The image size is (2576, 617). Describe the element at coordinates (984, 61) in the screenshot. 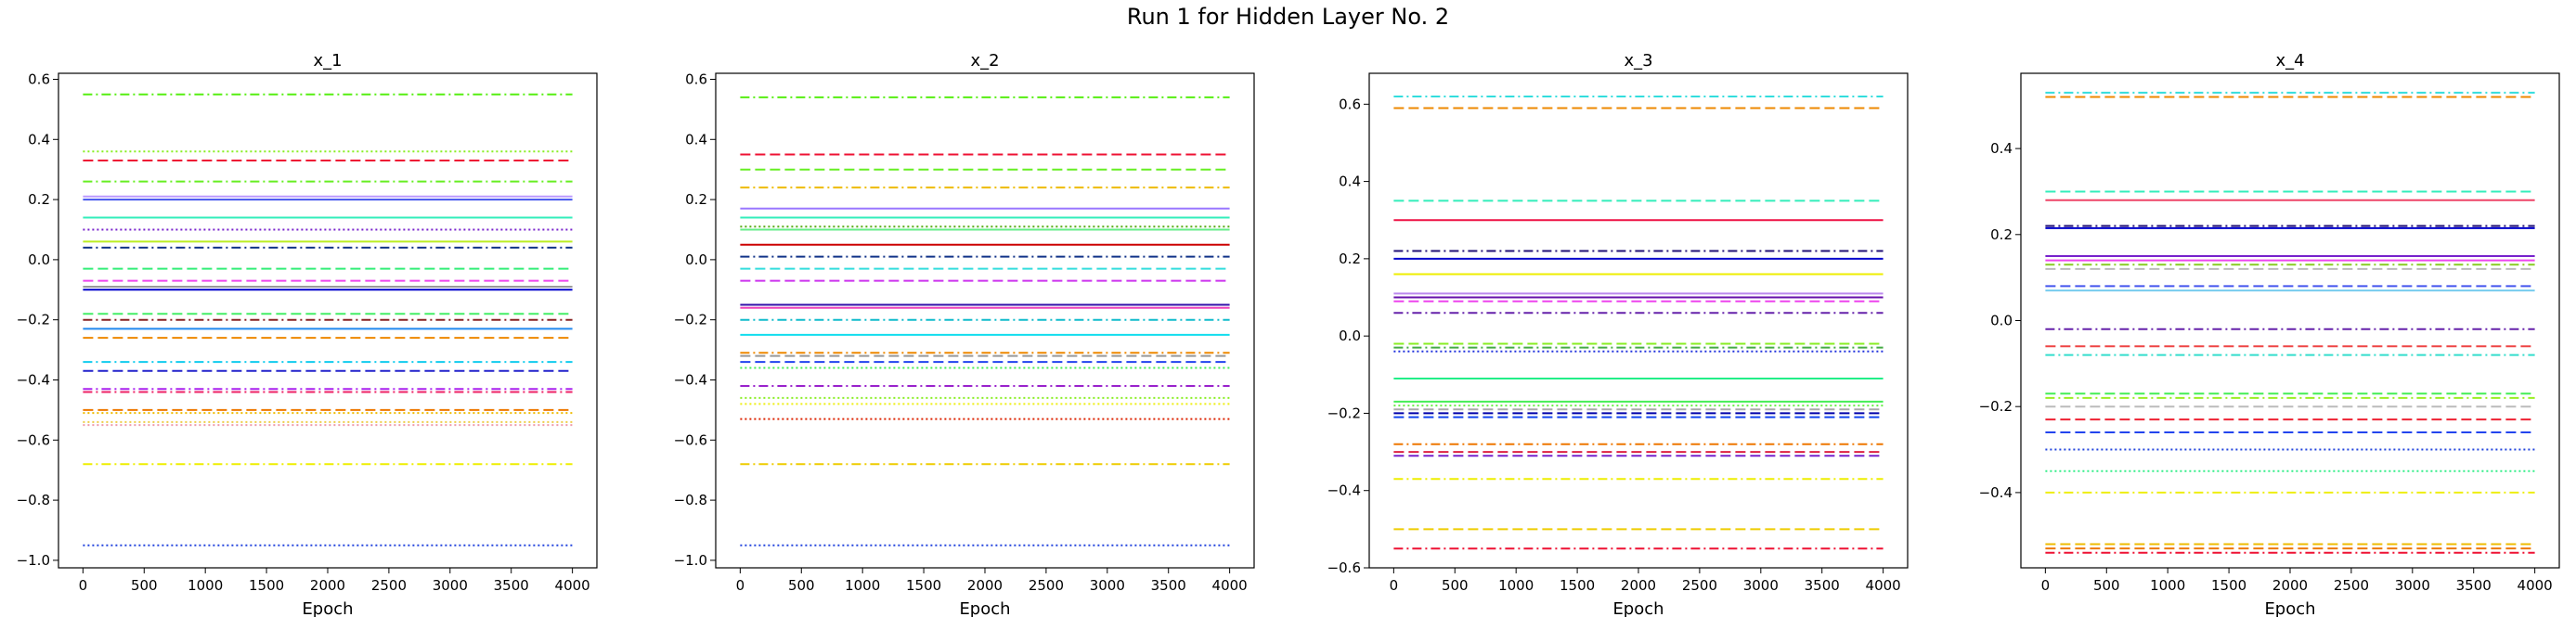

I see `subplot-title: x_2` at that location.